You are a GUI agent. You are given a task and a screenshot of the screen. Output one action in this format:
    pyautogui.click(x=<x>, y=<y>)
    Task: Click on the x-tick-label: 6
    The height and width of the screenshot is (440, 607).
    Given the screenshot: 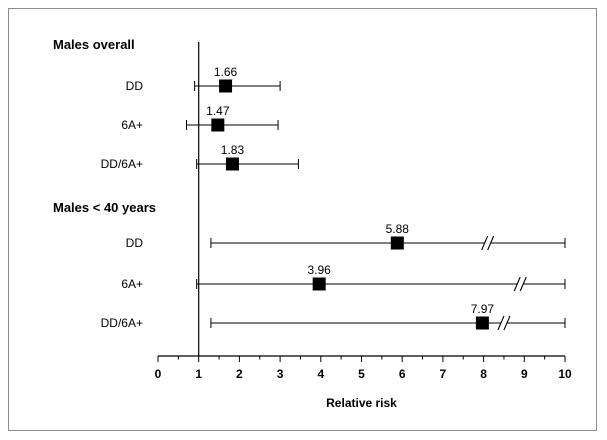 What is the action you would take?
    pyautogui.click(x=402, y=374)
    